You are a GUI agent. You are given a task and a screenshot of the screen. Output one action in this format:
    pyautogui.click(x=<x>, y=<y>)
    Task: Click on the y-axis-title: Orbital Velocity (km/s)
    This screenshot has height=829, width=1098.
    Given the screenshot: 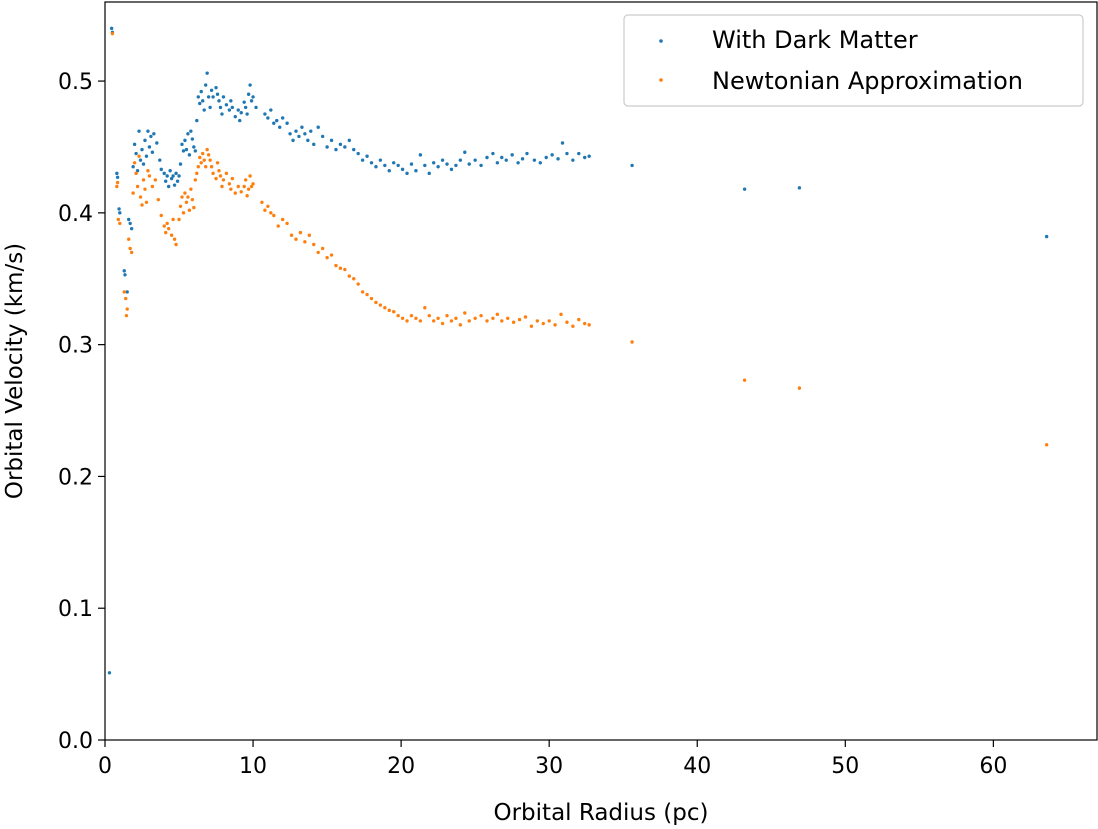 What is the action you would take?
    pyautogui.click(x=15, y=371)
    